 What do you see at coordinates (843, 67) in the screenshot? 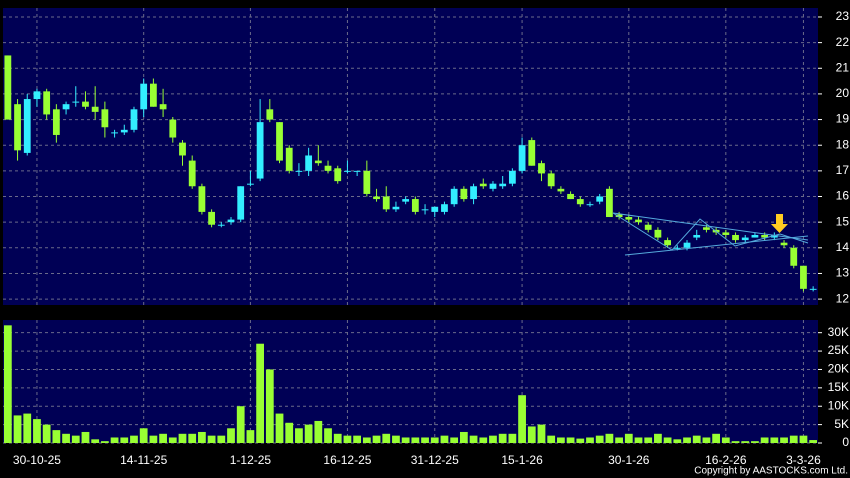
I see `y-tick-label: 21` at bounding box center [843, 67].